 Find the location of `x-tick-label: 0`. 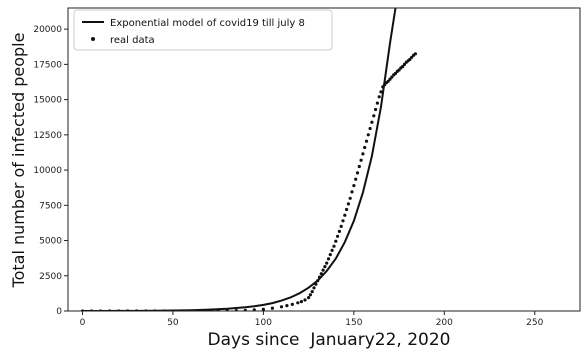

x-tick-label: 0 is located at coordinates (83, 323).